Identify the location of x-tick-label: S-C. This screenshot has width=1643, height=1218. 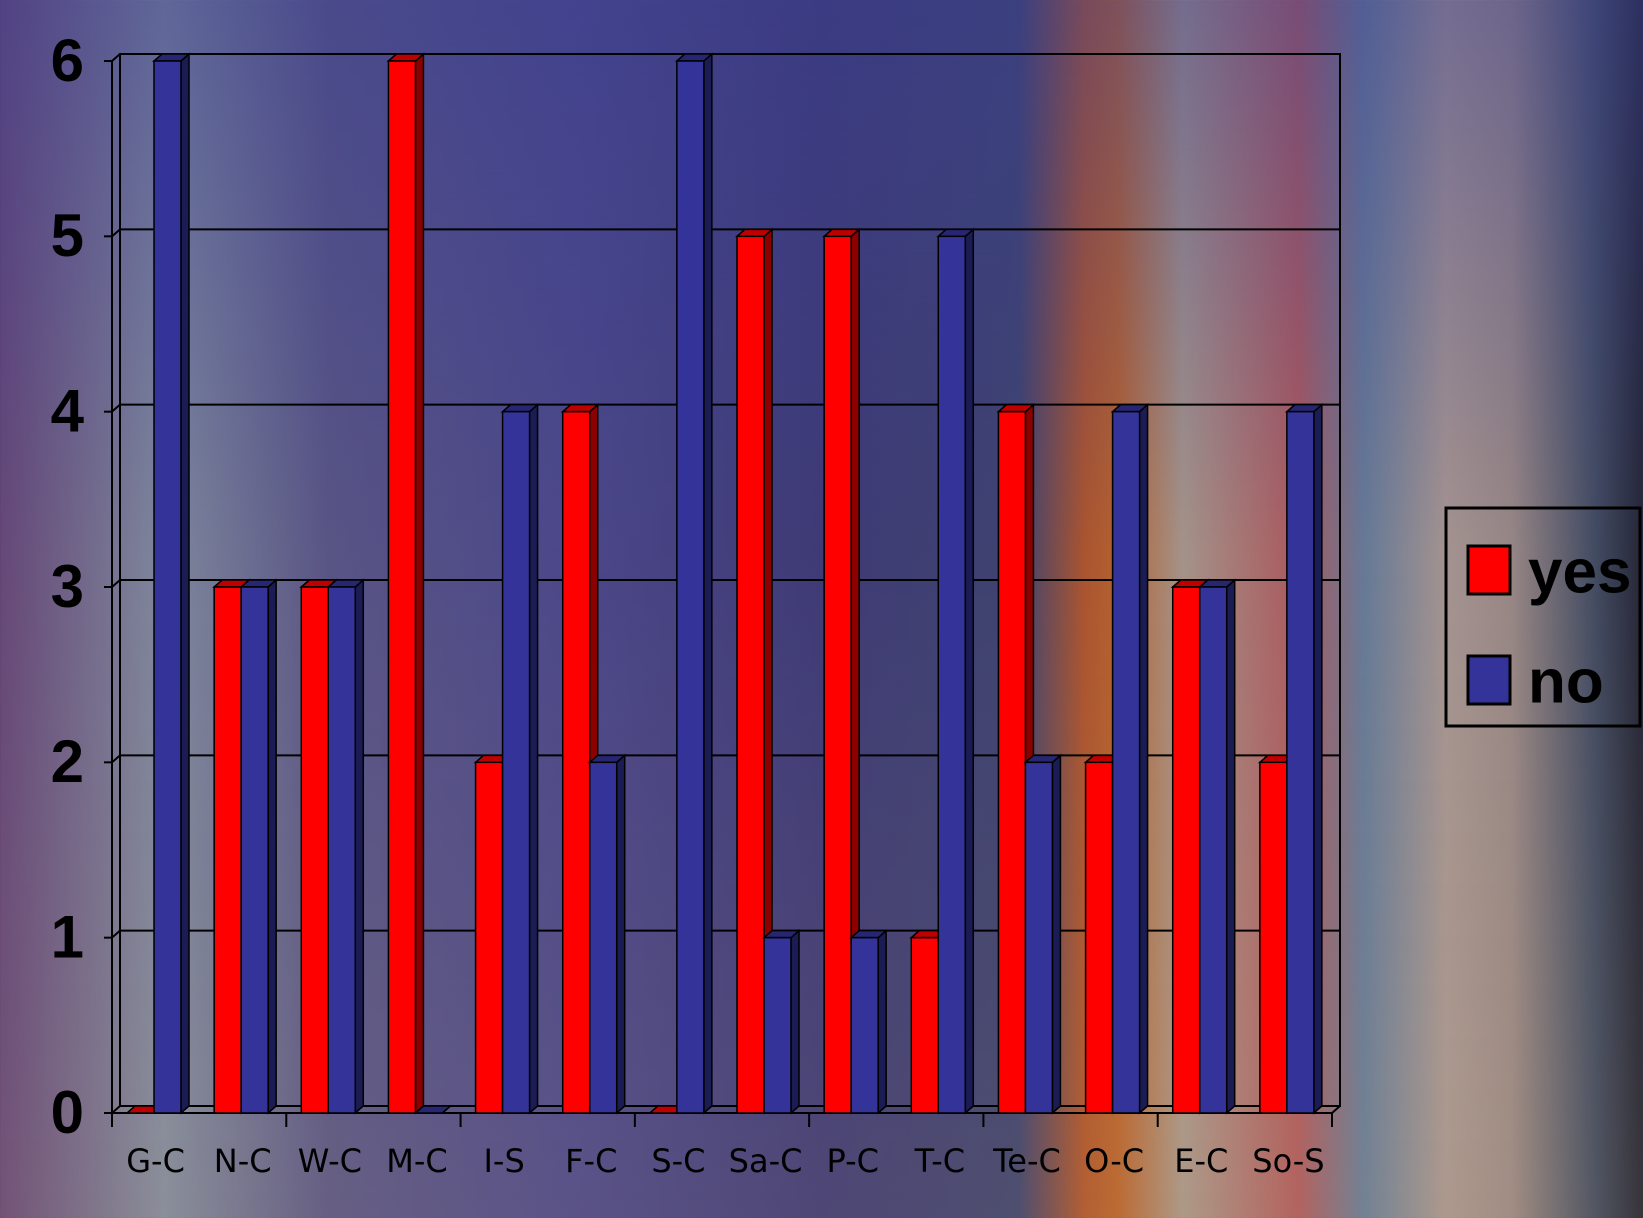
(678, 1161).